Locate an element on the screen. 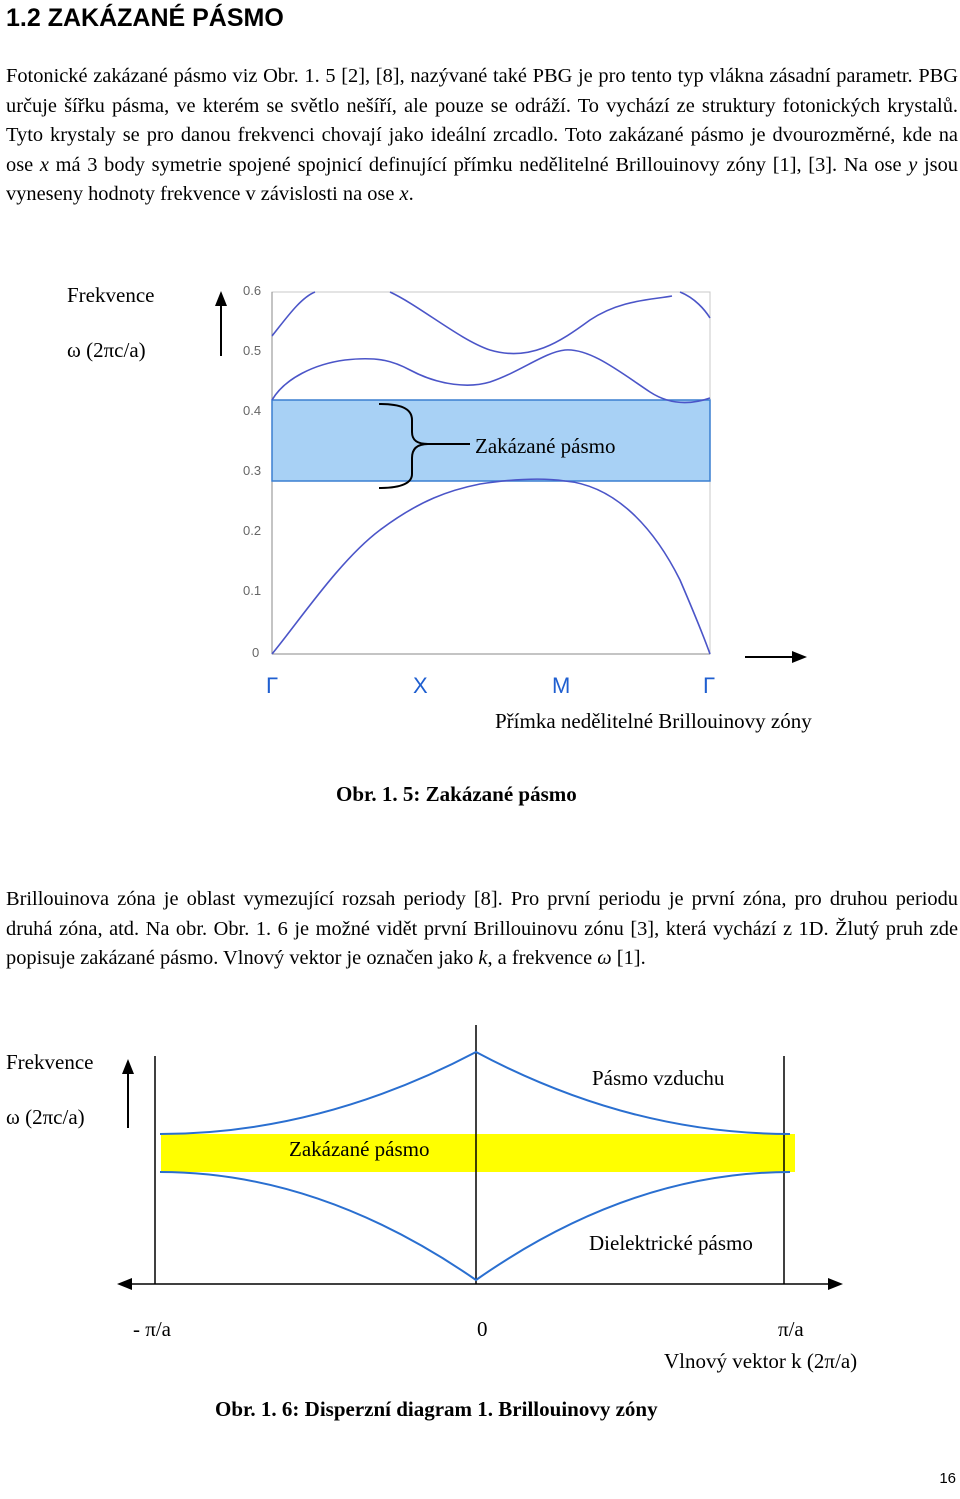  fig1-ytick: 0.6 is located at coordinates (252, 290).